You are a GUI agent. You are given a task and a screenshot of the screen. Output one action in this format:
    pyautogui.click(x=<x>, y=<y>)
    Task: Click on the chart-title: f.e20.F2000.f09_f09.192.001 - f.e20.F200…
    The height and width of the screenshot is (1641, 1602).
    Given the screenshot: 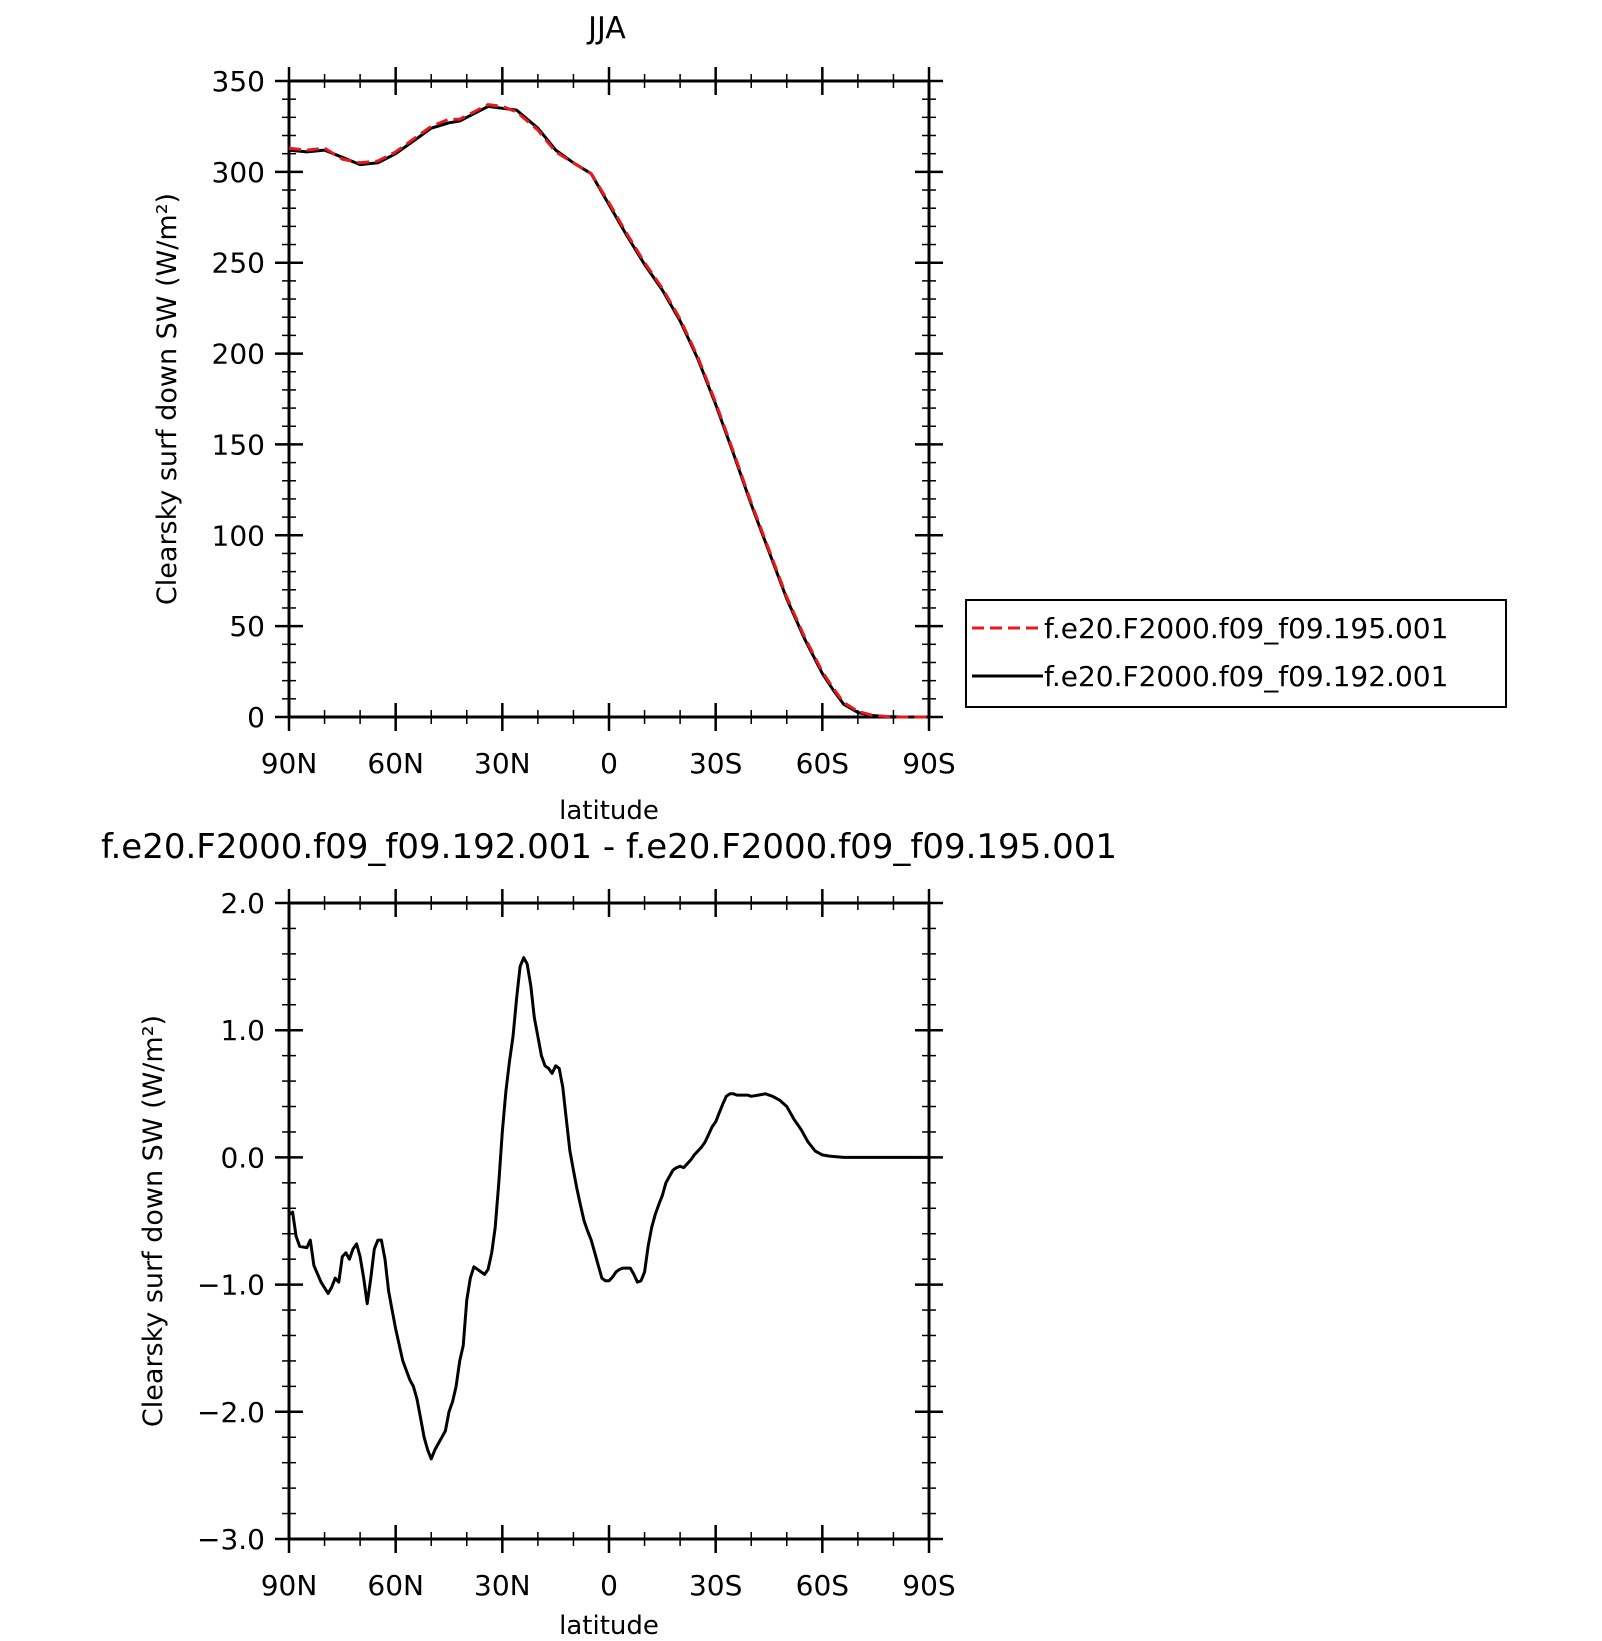 What is the action you would take?
    pyautogui.click(x=609, y=847)
    